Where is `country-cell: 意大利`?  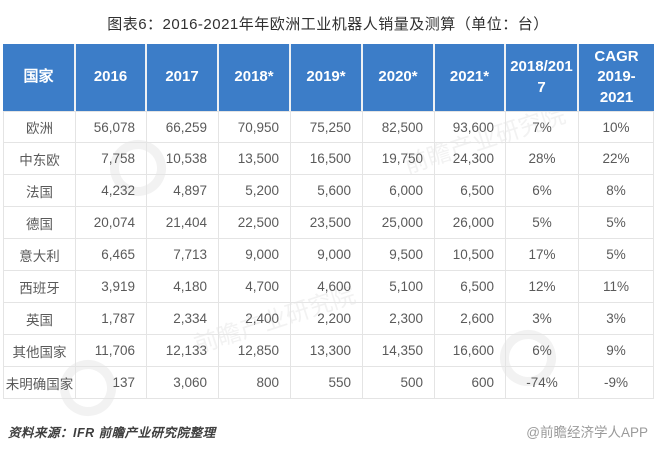 country-cell: 意大利 is located at coordinates (39, 255).